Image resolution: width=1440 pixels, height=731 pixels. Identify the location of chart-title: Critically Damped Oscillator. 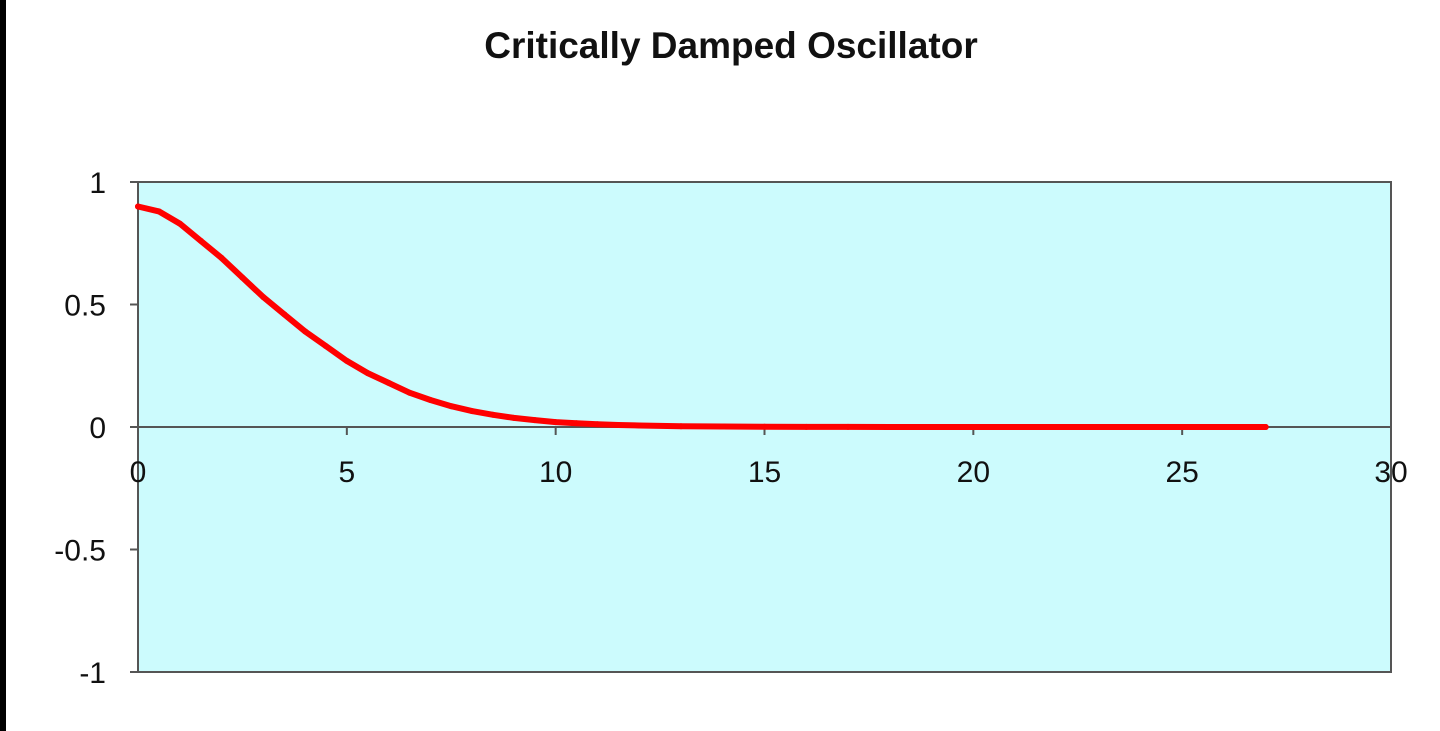
(731, 45).